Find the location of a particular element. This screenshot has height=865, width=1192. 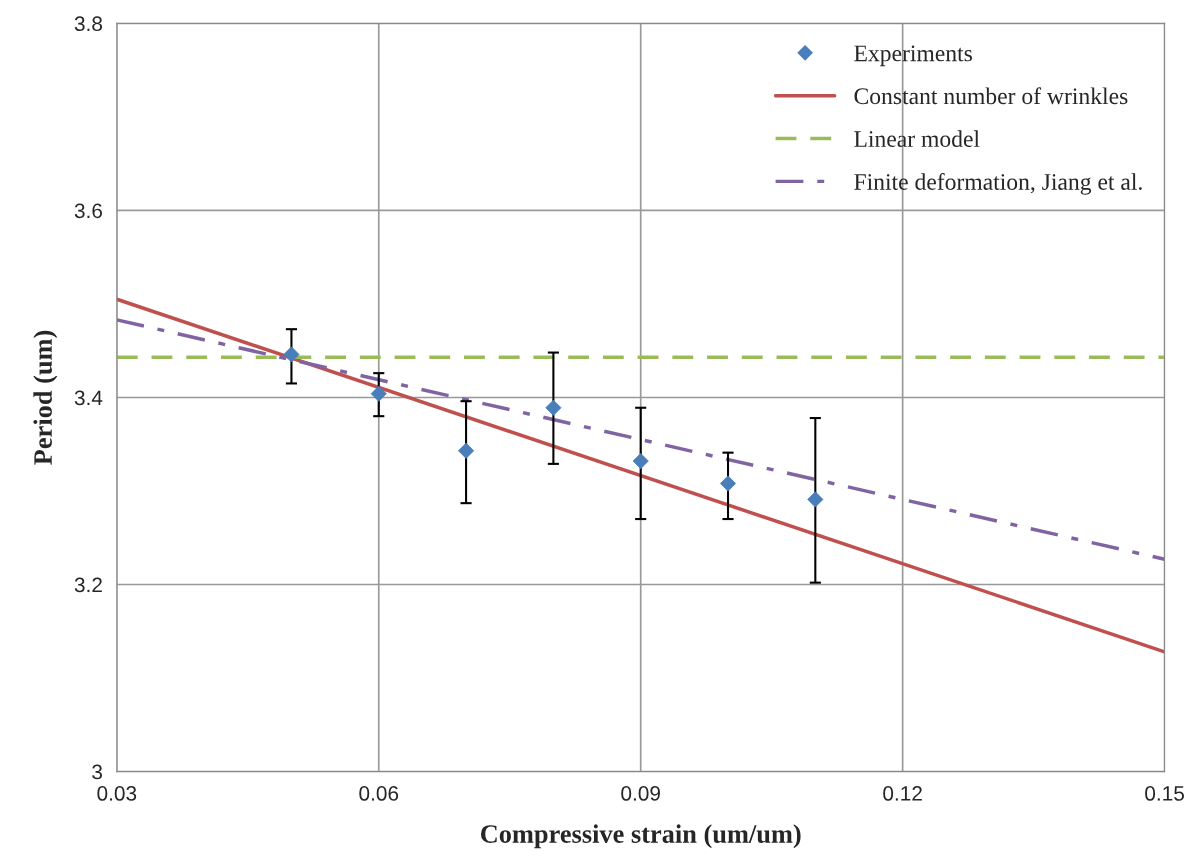

y-tick-label: 3.6 is located at coordinates (88, 211).